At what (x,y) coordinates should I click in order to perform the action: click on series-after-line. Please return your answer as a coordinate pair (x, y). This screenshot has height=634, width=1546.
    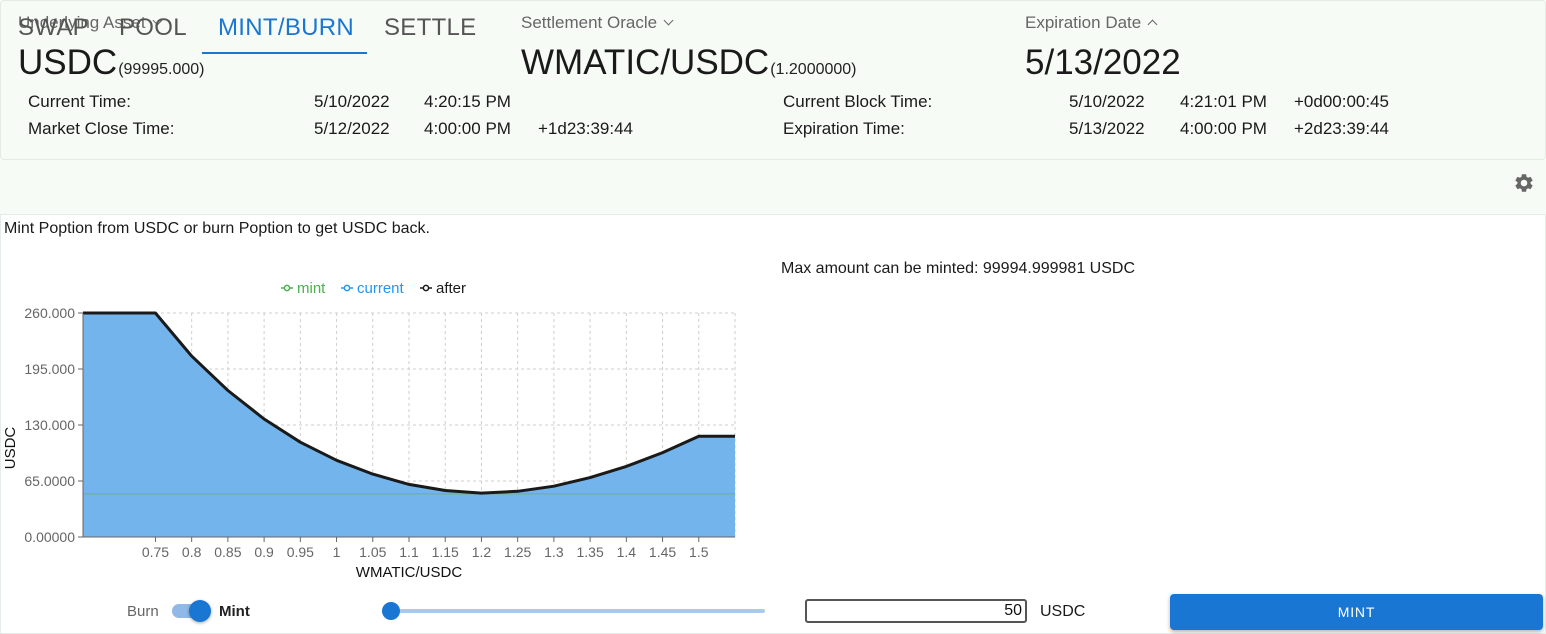
    Looking at the image, I should click on (409, 403).